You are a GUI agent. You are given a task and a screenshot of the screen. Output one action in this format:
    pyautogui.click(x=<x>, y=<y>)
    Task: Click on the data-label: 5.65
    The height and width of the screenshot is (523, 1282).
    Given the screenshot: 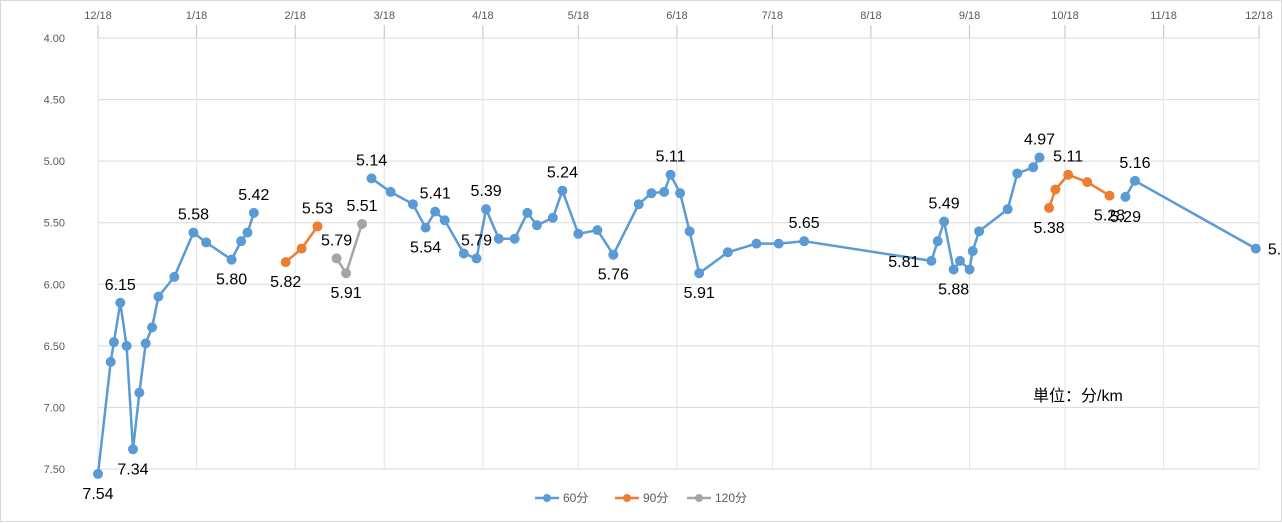 What is the action you would take?
    pyautogui.click(x=804, y=223)
    